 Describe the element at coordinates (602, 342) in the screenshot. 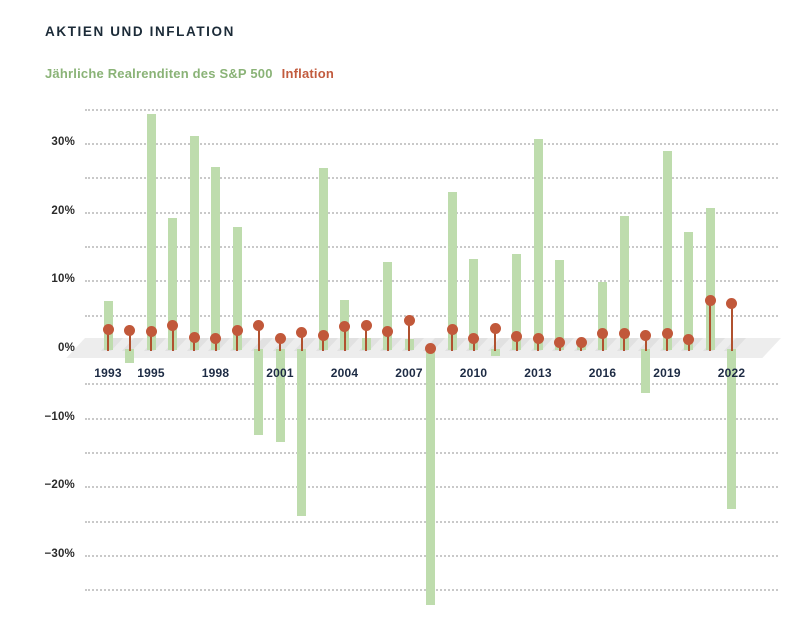

I see `inflation-stem-2016` at that location.